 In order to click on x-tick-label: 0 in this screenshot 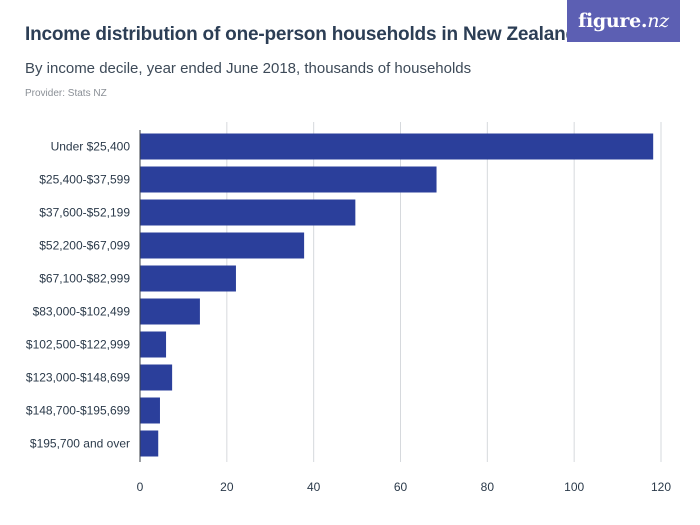, I will do `click(140, 487)`.